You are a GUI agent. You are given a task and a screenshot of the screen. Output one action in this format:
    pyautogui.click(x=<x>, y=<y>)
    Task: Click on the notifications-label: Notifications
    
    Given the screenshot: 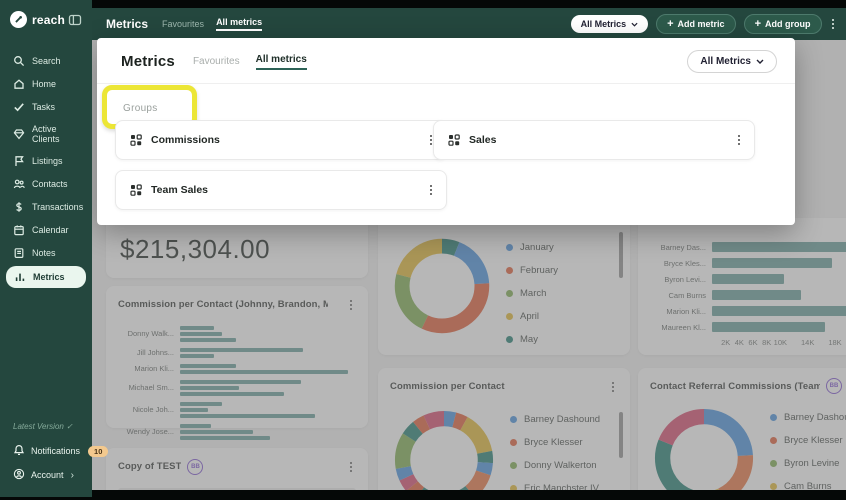 What is the action you would take?
    pyautogui.click(x=56, y=451)
    